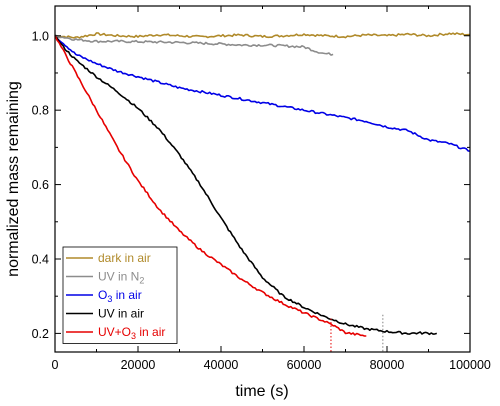  Describe the element at coordinates (40, 36) in the screenshot. I see `y-tick-label: 1.0` at that location.